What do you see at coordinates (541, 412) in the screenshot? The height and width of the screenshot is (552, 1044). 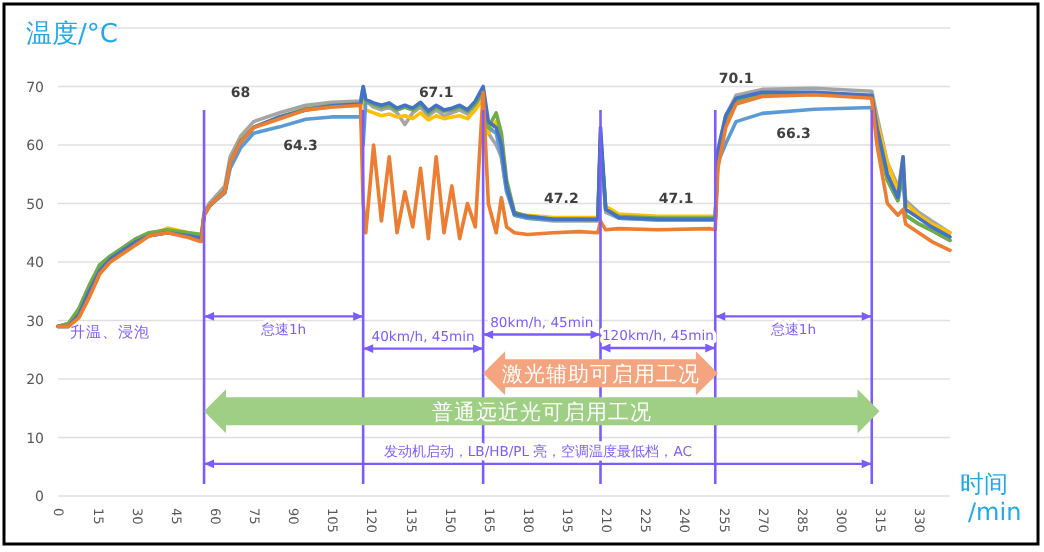 I see `annotation: 普通远近光可启用工况` at bounding box center [541, 412].